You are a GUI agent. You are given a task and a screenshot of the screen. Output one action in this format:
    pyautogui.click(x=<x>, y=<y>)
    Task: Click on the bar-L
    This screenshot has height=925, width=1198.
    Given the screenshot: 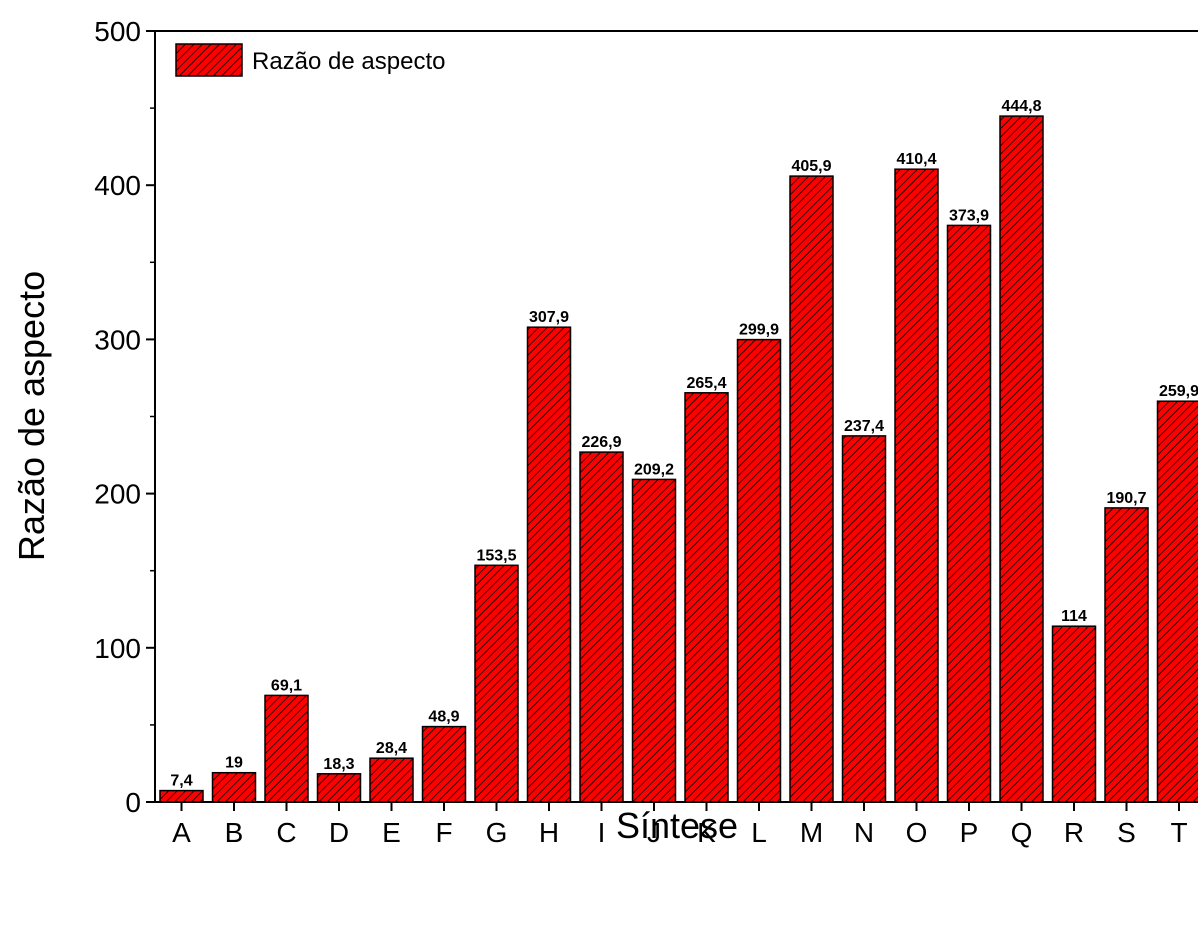 What is the action you would take?
    pyautogui.click(x=759, y=570)
    